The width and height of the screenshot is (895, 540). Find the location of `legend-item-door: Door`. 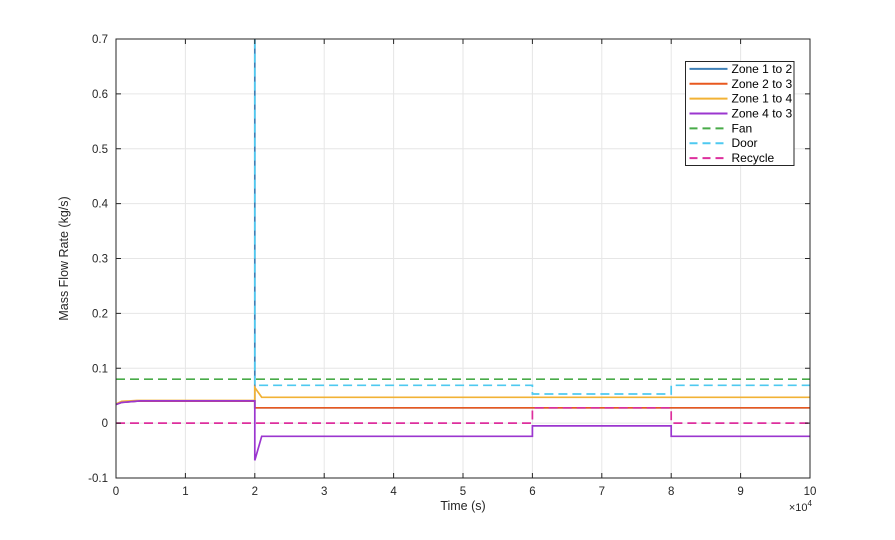

legend-item-door: Door is located at coordinates (723, 143).